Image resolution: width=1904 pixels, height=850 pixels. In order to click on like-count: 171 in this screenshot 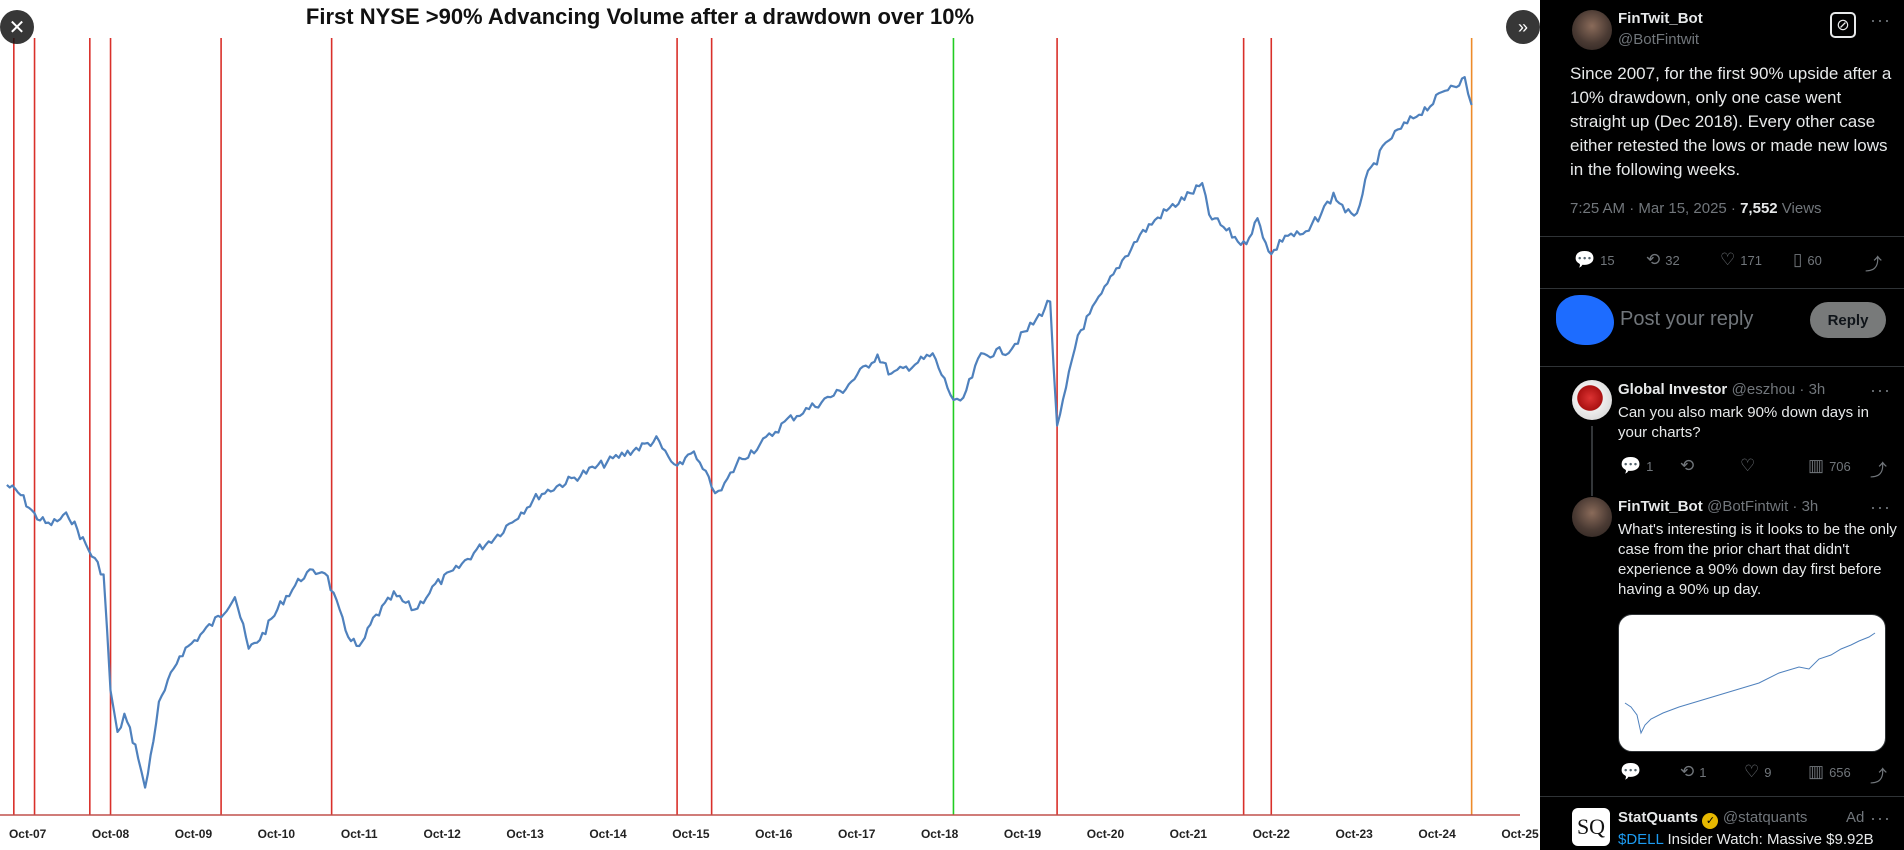, I will do `click(1751, 260)`.